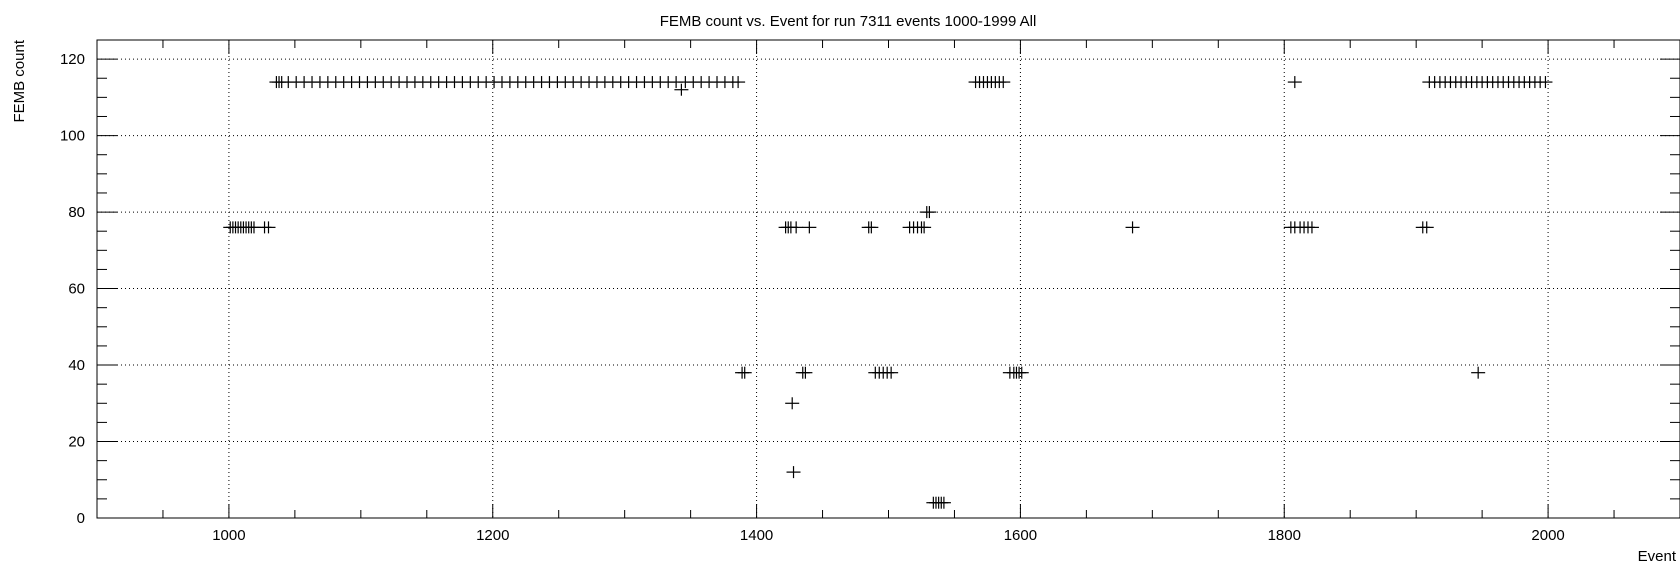 Image resolution: width=1680 pixels, height=569 pixels. I want to click on y-tick-label: 100, so click(72, 136).